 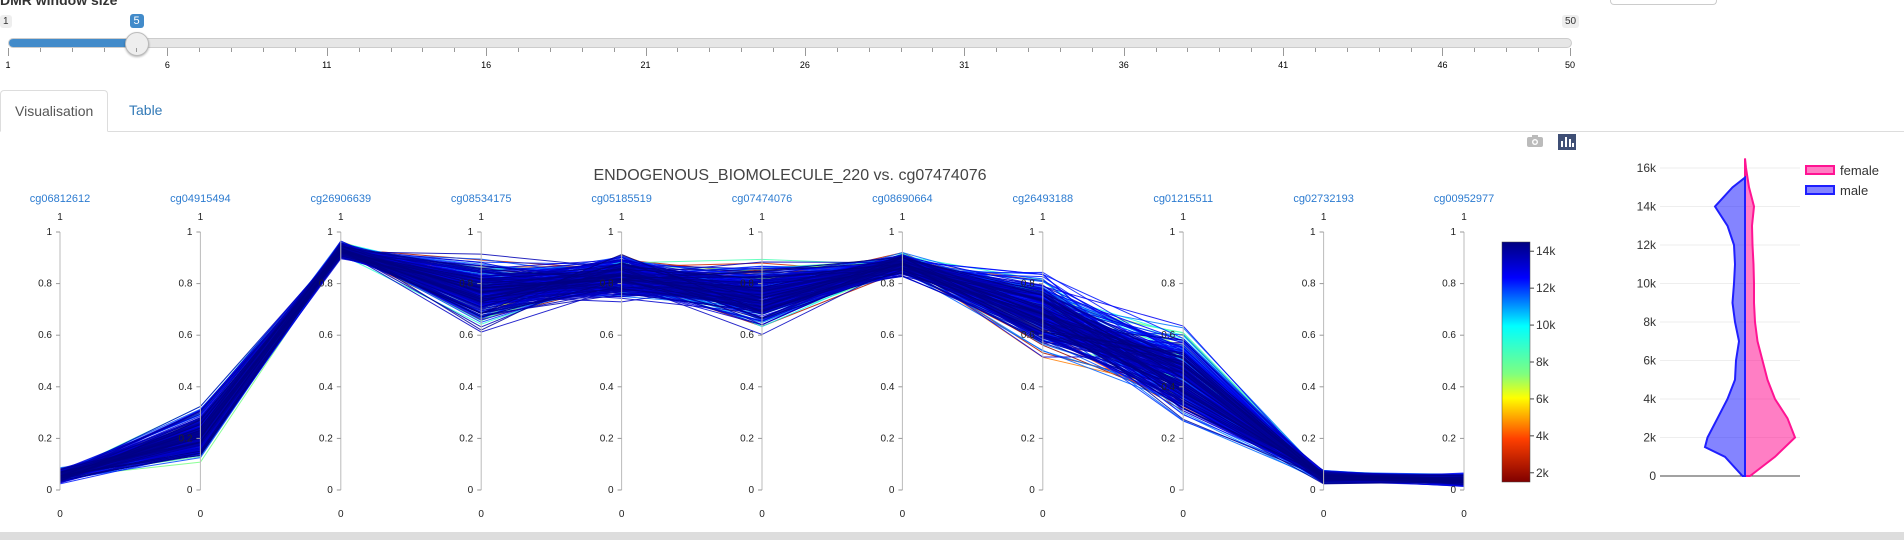 I want to click on dimension-label: cg00952977, so click(x=1464, y=199).